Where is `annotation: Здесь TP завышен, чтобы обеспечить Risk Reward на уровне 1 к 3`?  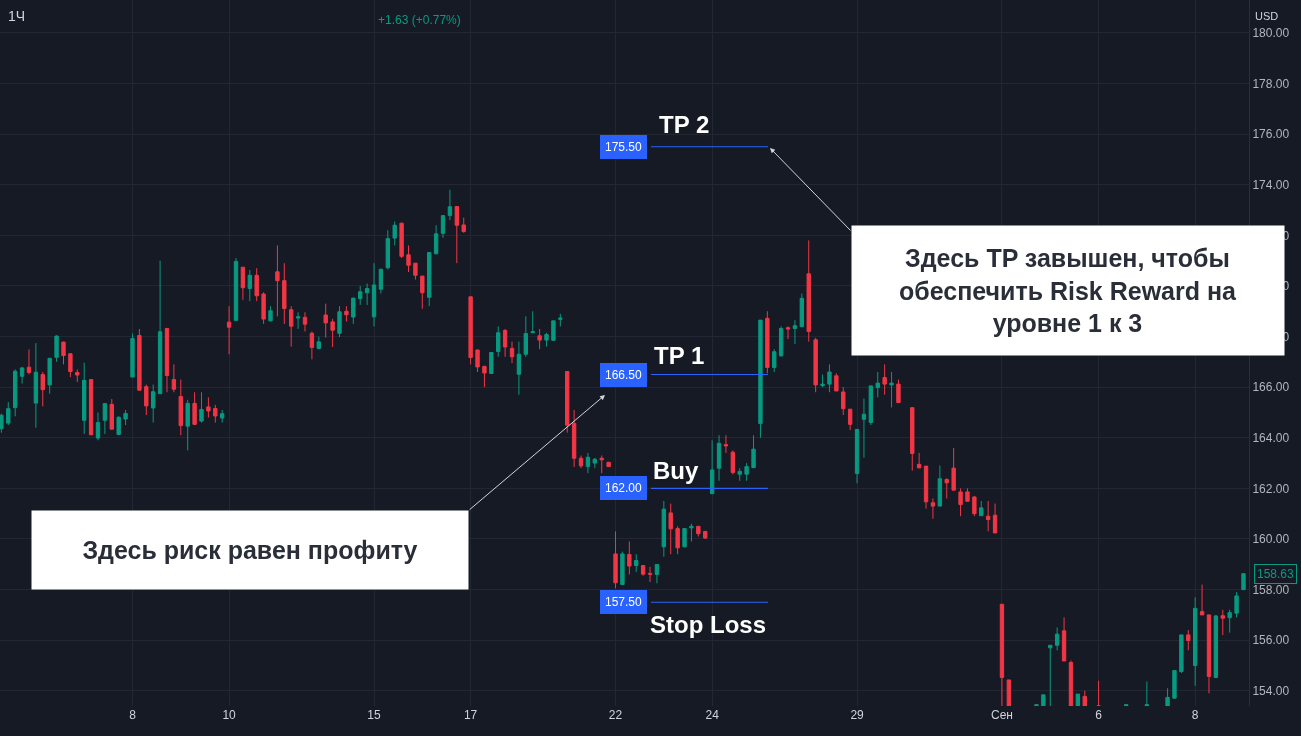 annotation: Здесь TP завышен, чтобы обеспечить Risk Reward на уровне 1 к 3 is located at coordinates (1068, 290).